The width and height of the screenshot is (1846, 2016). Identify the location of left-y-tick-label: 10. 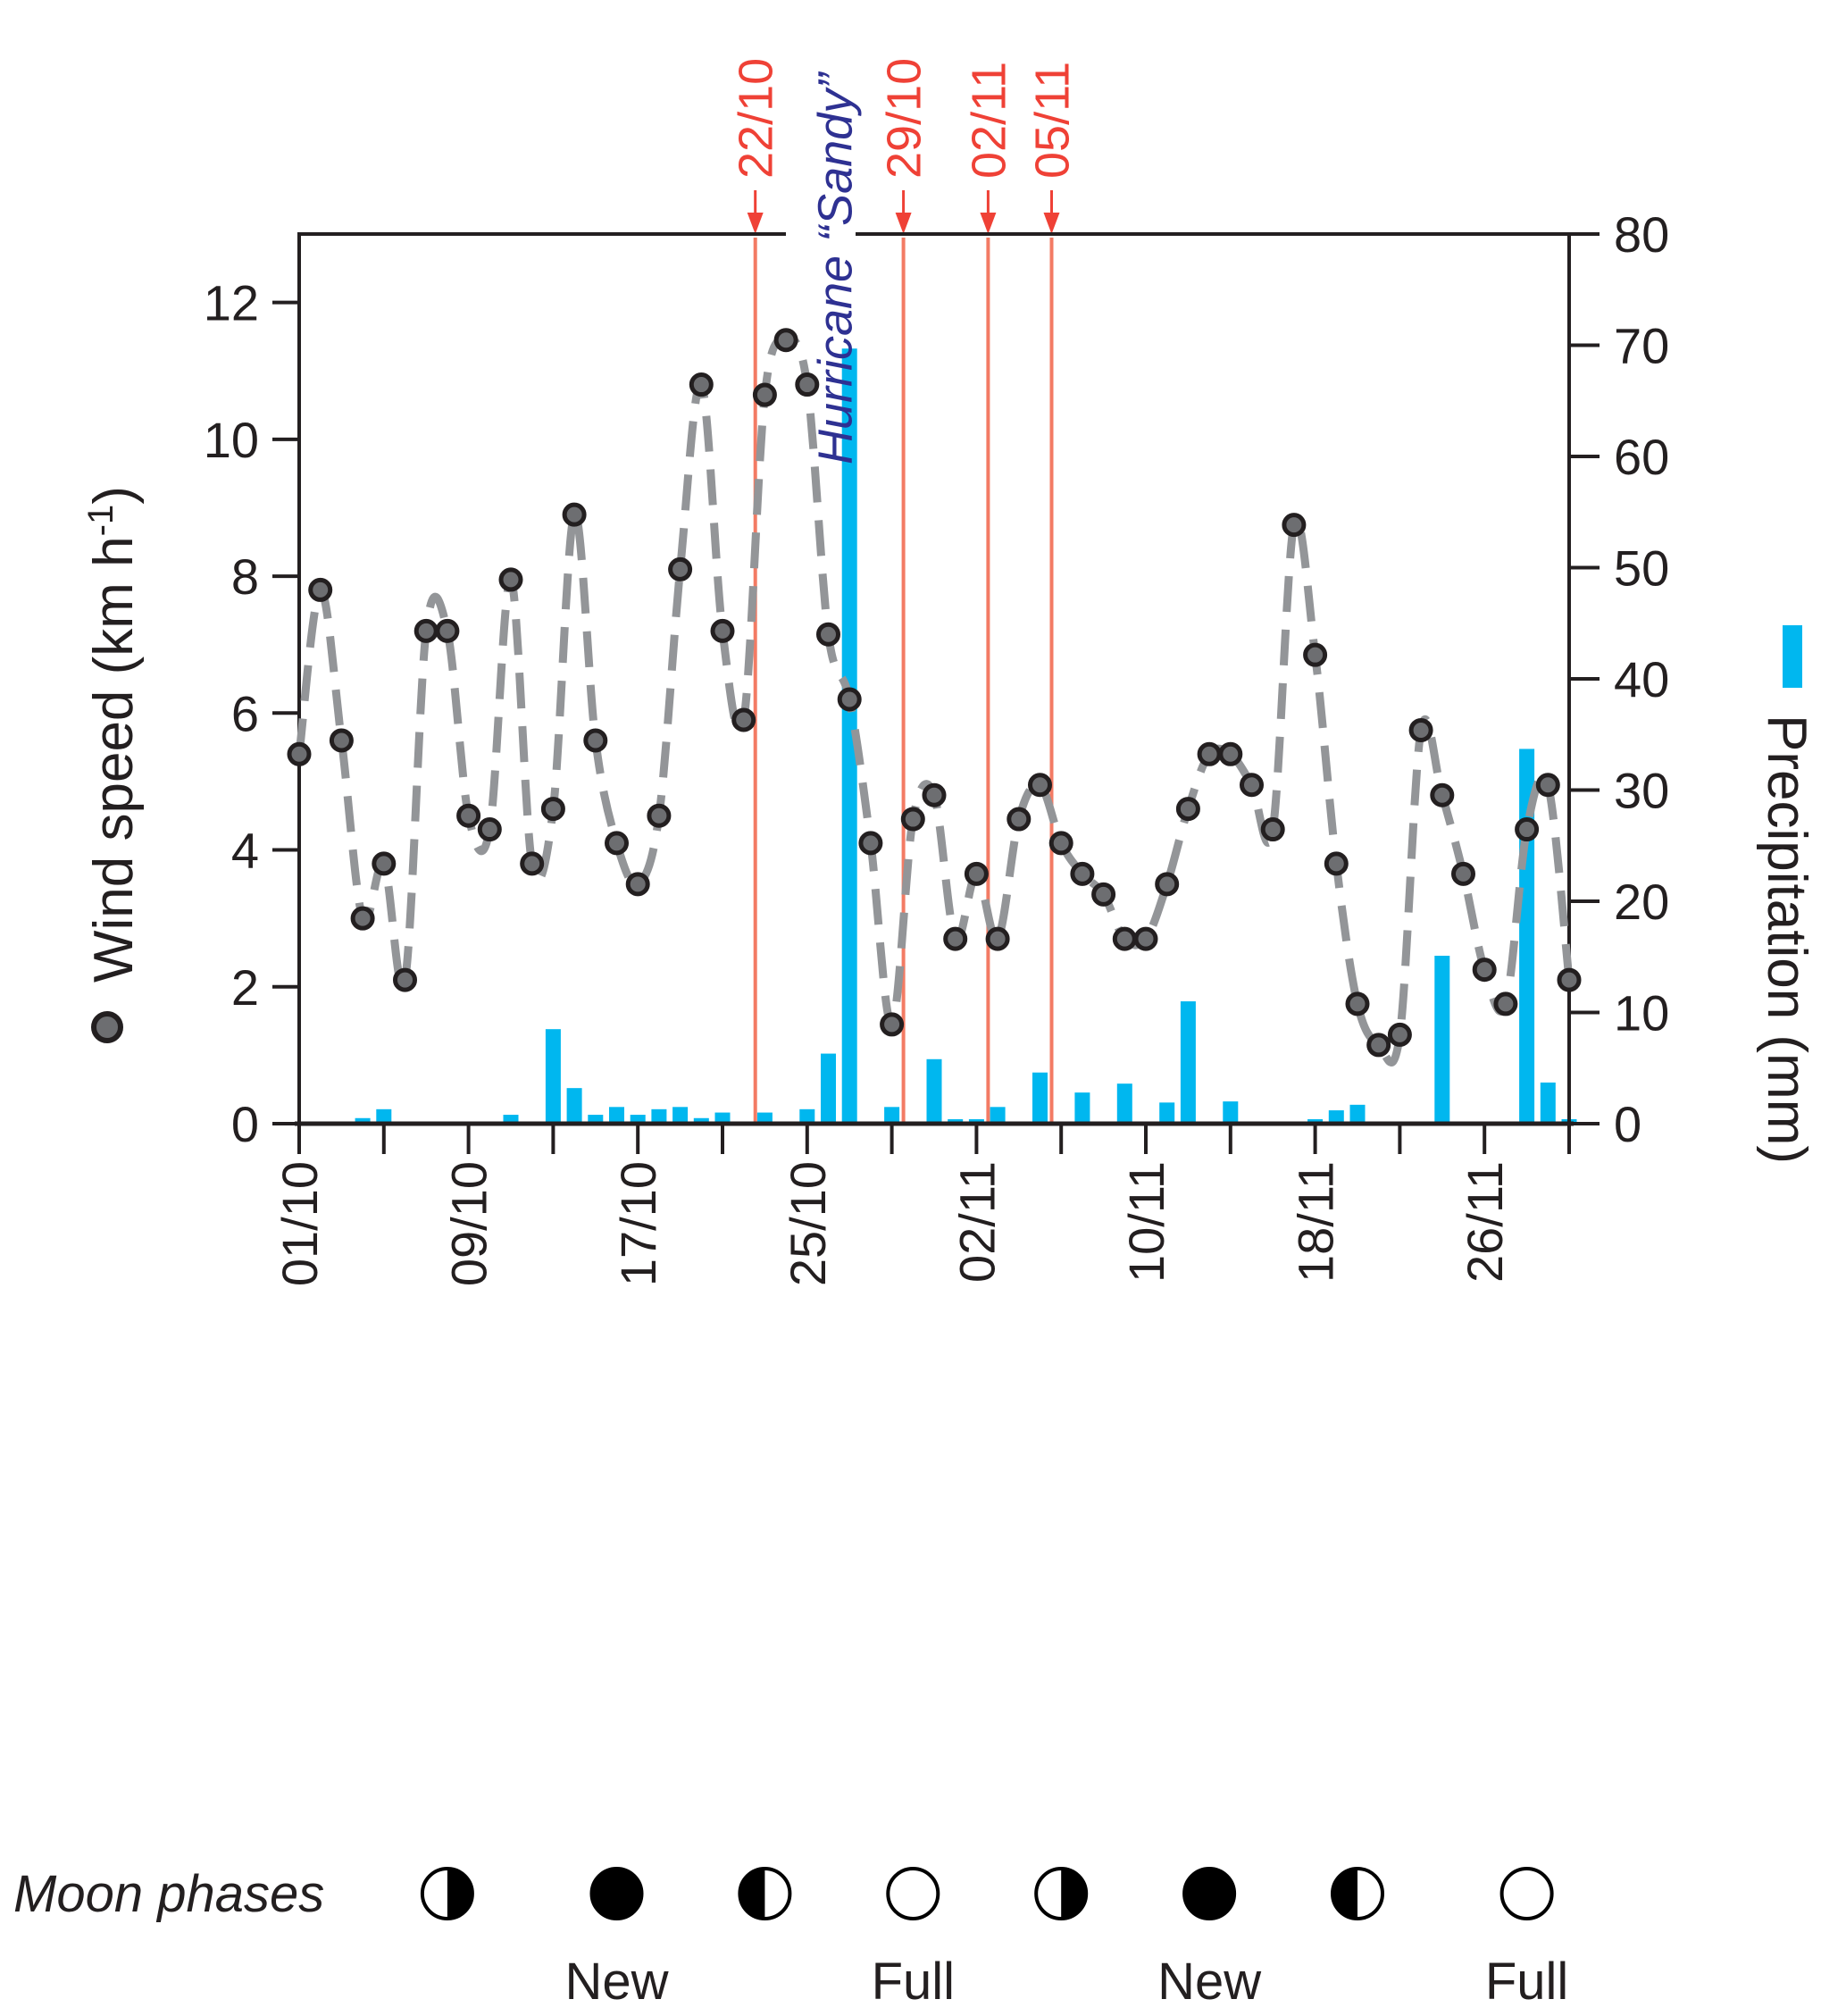
(231, 440).